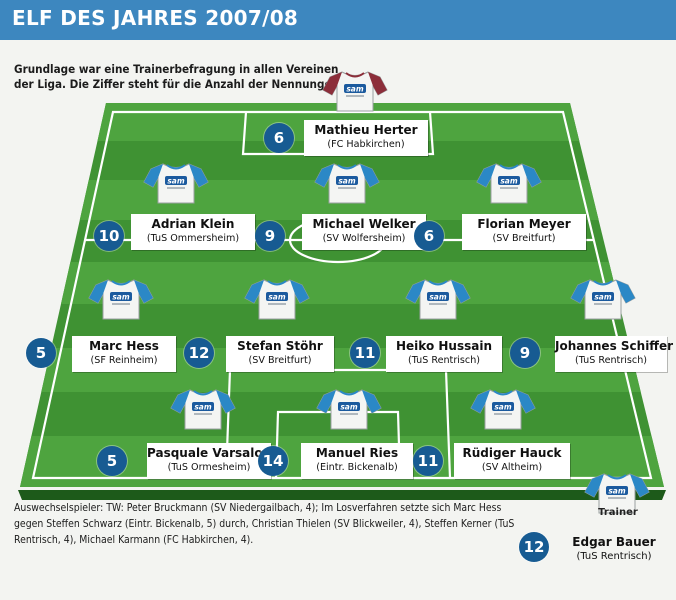  What do you see at coordinates (193, 232) in the screenshot?
I see `player-card-klein: Adrian Klein (TuS Ommersheim)` at bounding box center [193, 232].